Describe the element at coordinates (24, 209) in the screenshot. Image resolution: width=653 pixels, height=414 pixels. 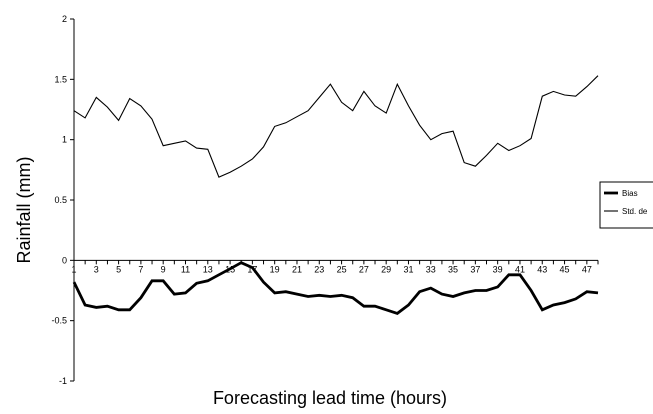
I see `y-axis-label: Rainfall (mm)` at that location.